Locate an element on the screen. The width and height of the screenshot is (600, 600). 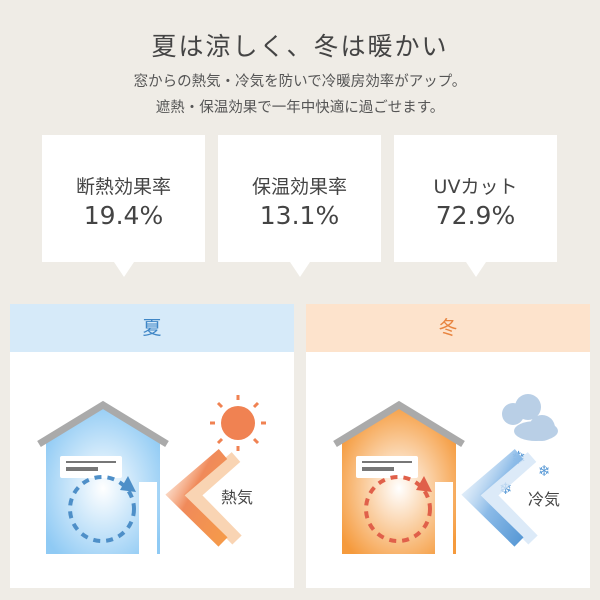
summer-title: 夏 is located at coordinates (152, 328).